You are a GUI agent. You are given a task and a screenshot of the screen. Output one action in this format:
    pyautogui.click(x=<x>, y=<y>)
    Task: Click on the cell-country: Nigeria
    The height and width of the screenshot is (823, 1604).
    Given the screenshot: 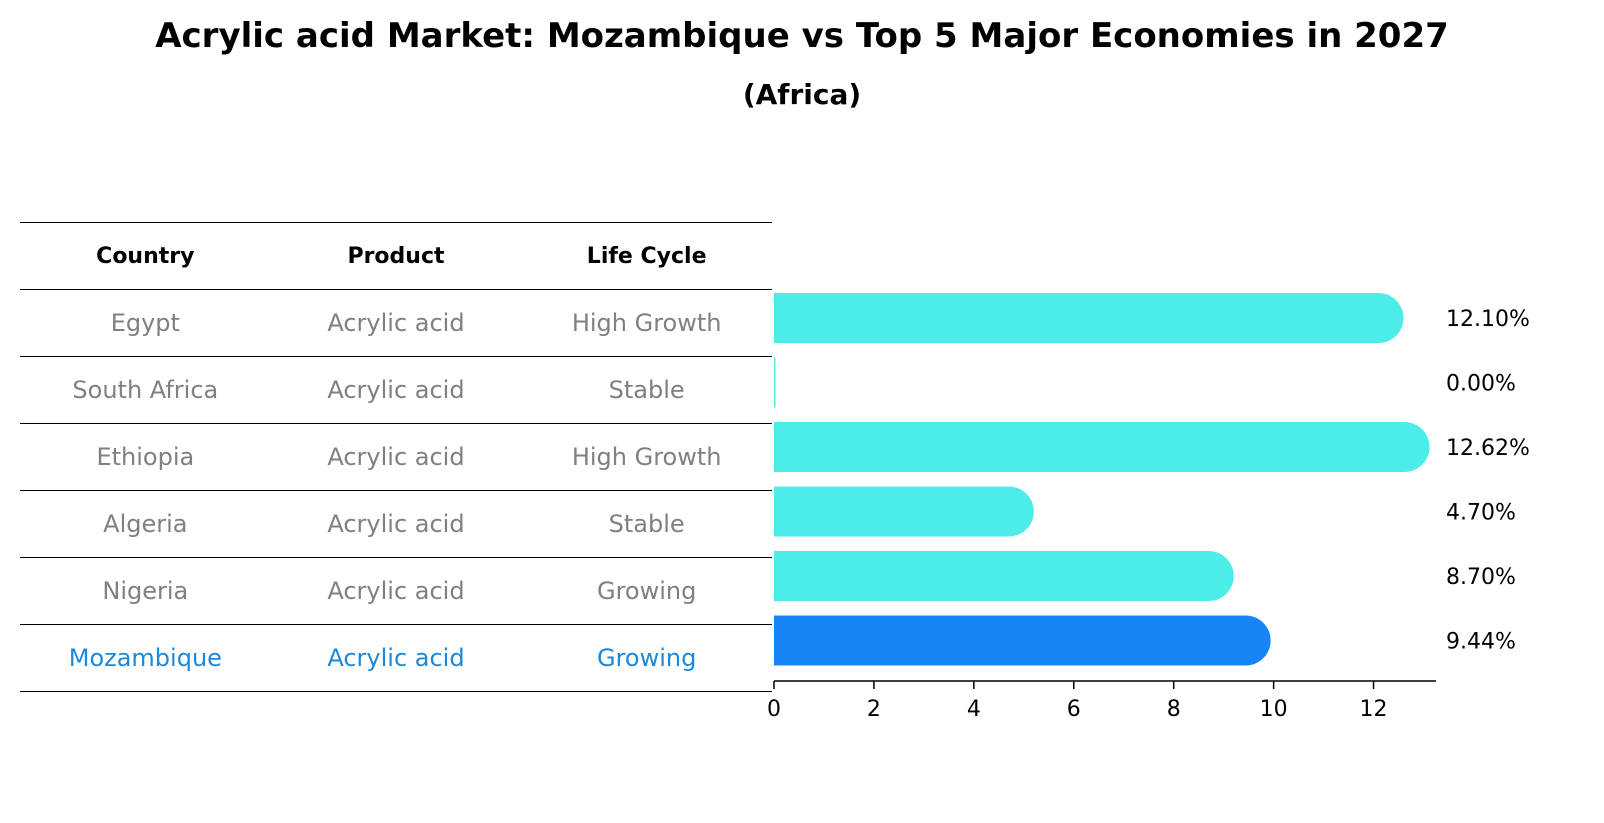 What is the action you would take?
    pyautogui.click(x=145, y=591)
    